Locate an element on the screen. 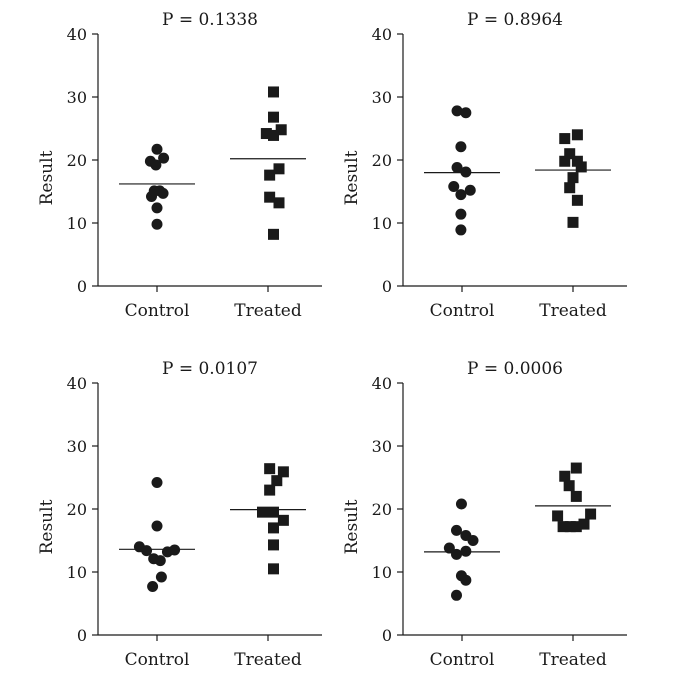 Image resolution: width=673 pixels, height=683 pixels. chart-title: P = 0.0107 is located at coordinates (210, 369).